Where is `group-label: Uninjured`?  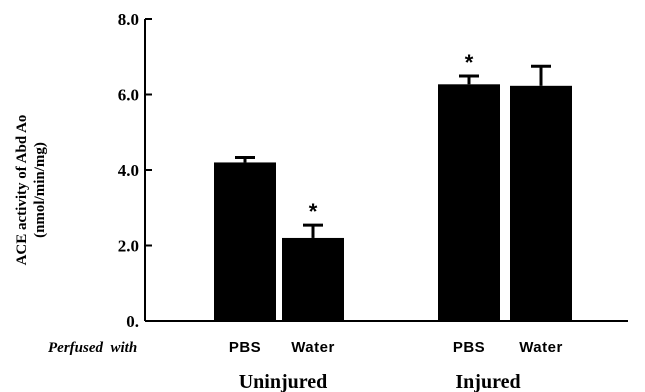
group-label: Uninjured is located at coordinates (283, 381).